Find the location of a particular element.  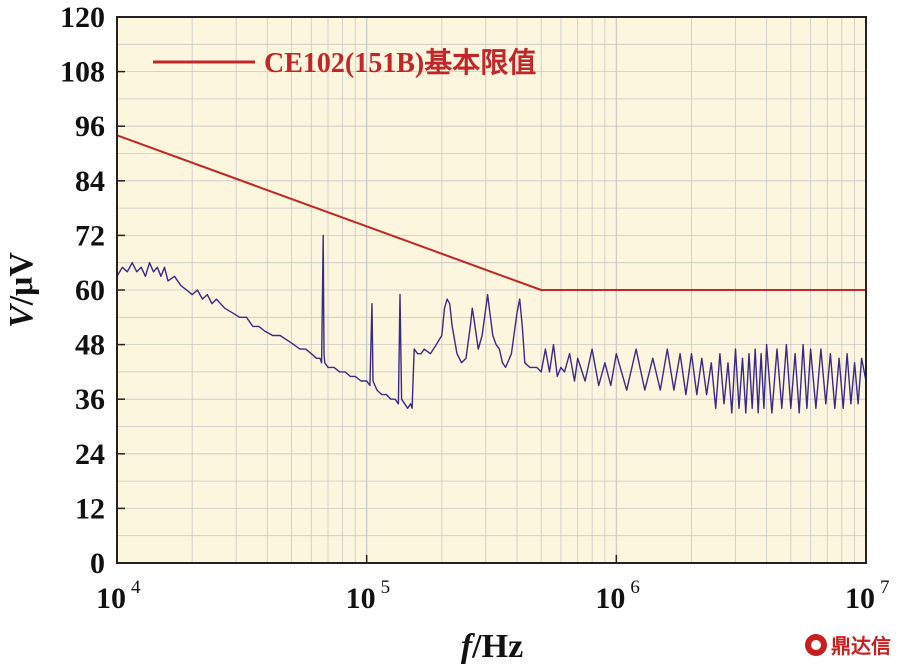

y-tick-label: 24 is located at coordinates (90, 454).